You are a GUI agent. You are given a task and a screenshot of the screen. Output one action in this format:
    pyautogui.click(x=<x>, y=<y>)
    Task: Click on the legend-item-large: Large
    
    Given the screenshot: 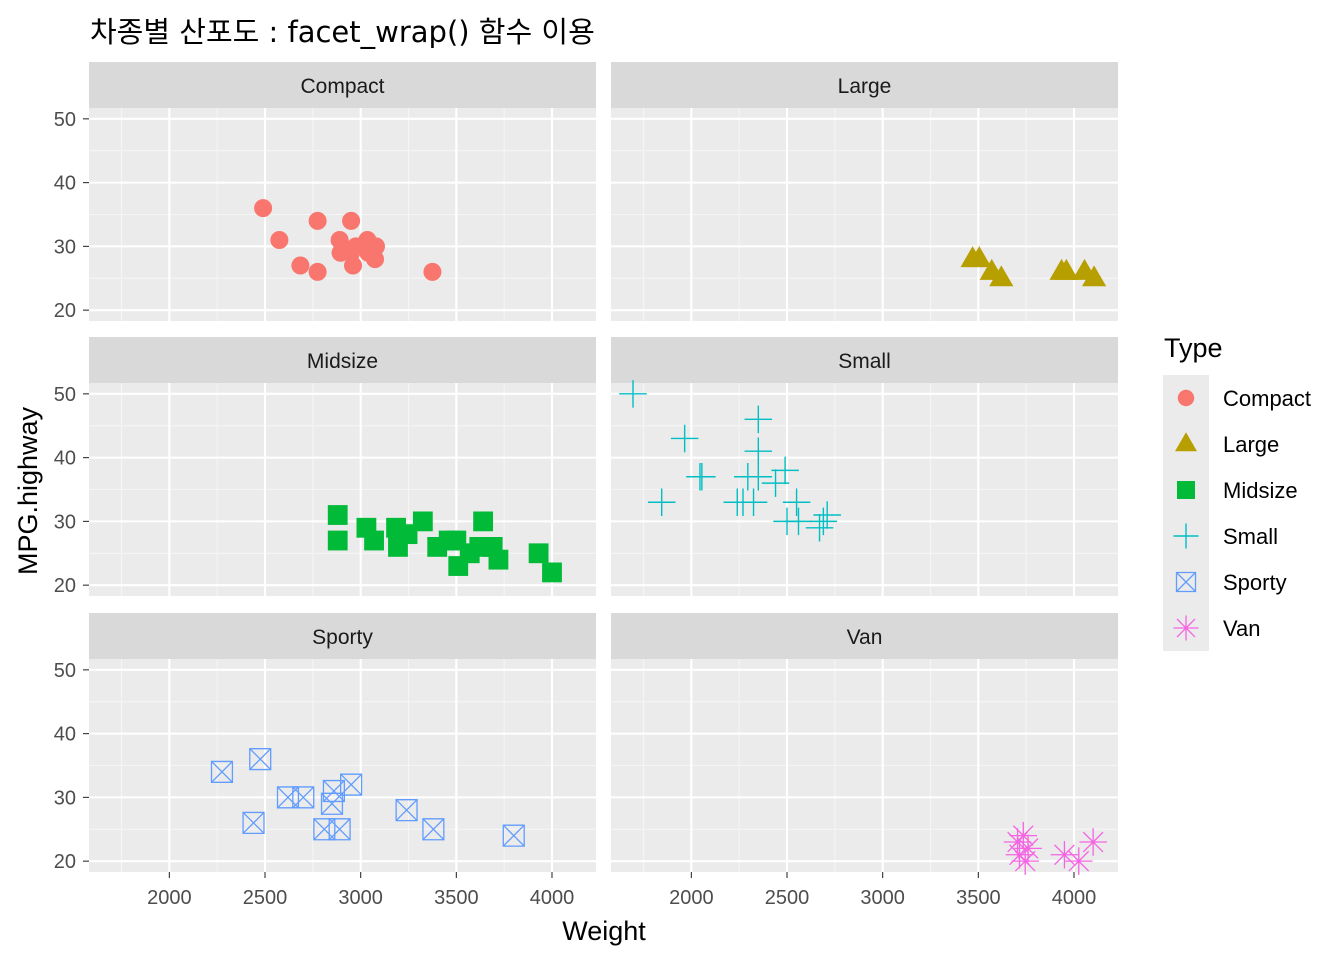 What is the action you would take?
    pyautogui.click(x=1227, y=444)
    